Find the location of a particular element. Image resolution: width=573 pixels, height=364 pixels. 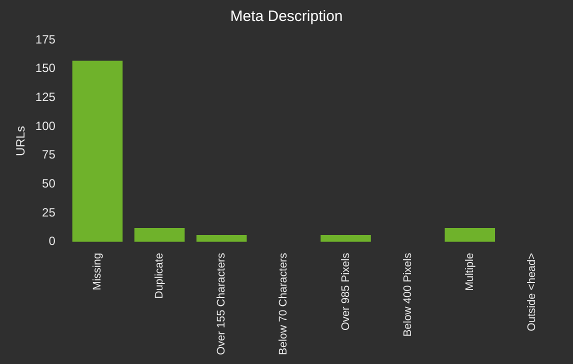

x-tick-label: Outside <head> is located at coordinates (532, 292).